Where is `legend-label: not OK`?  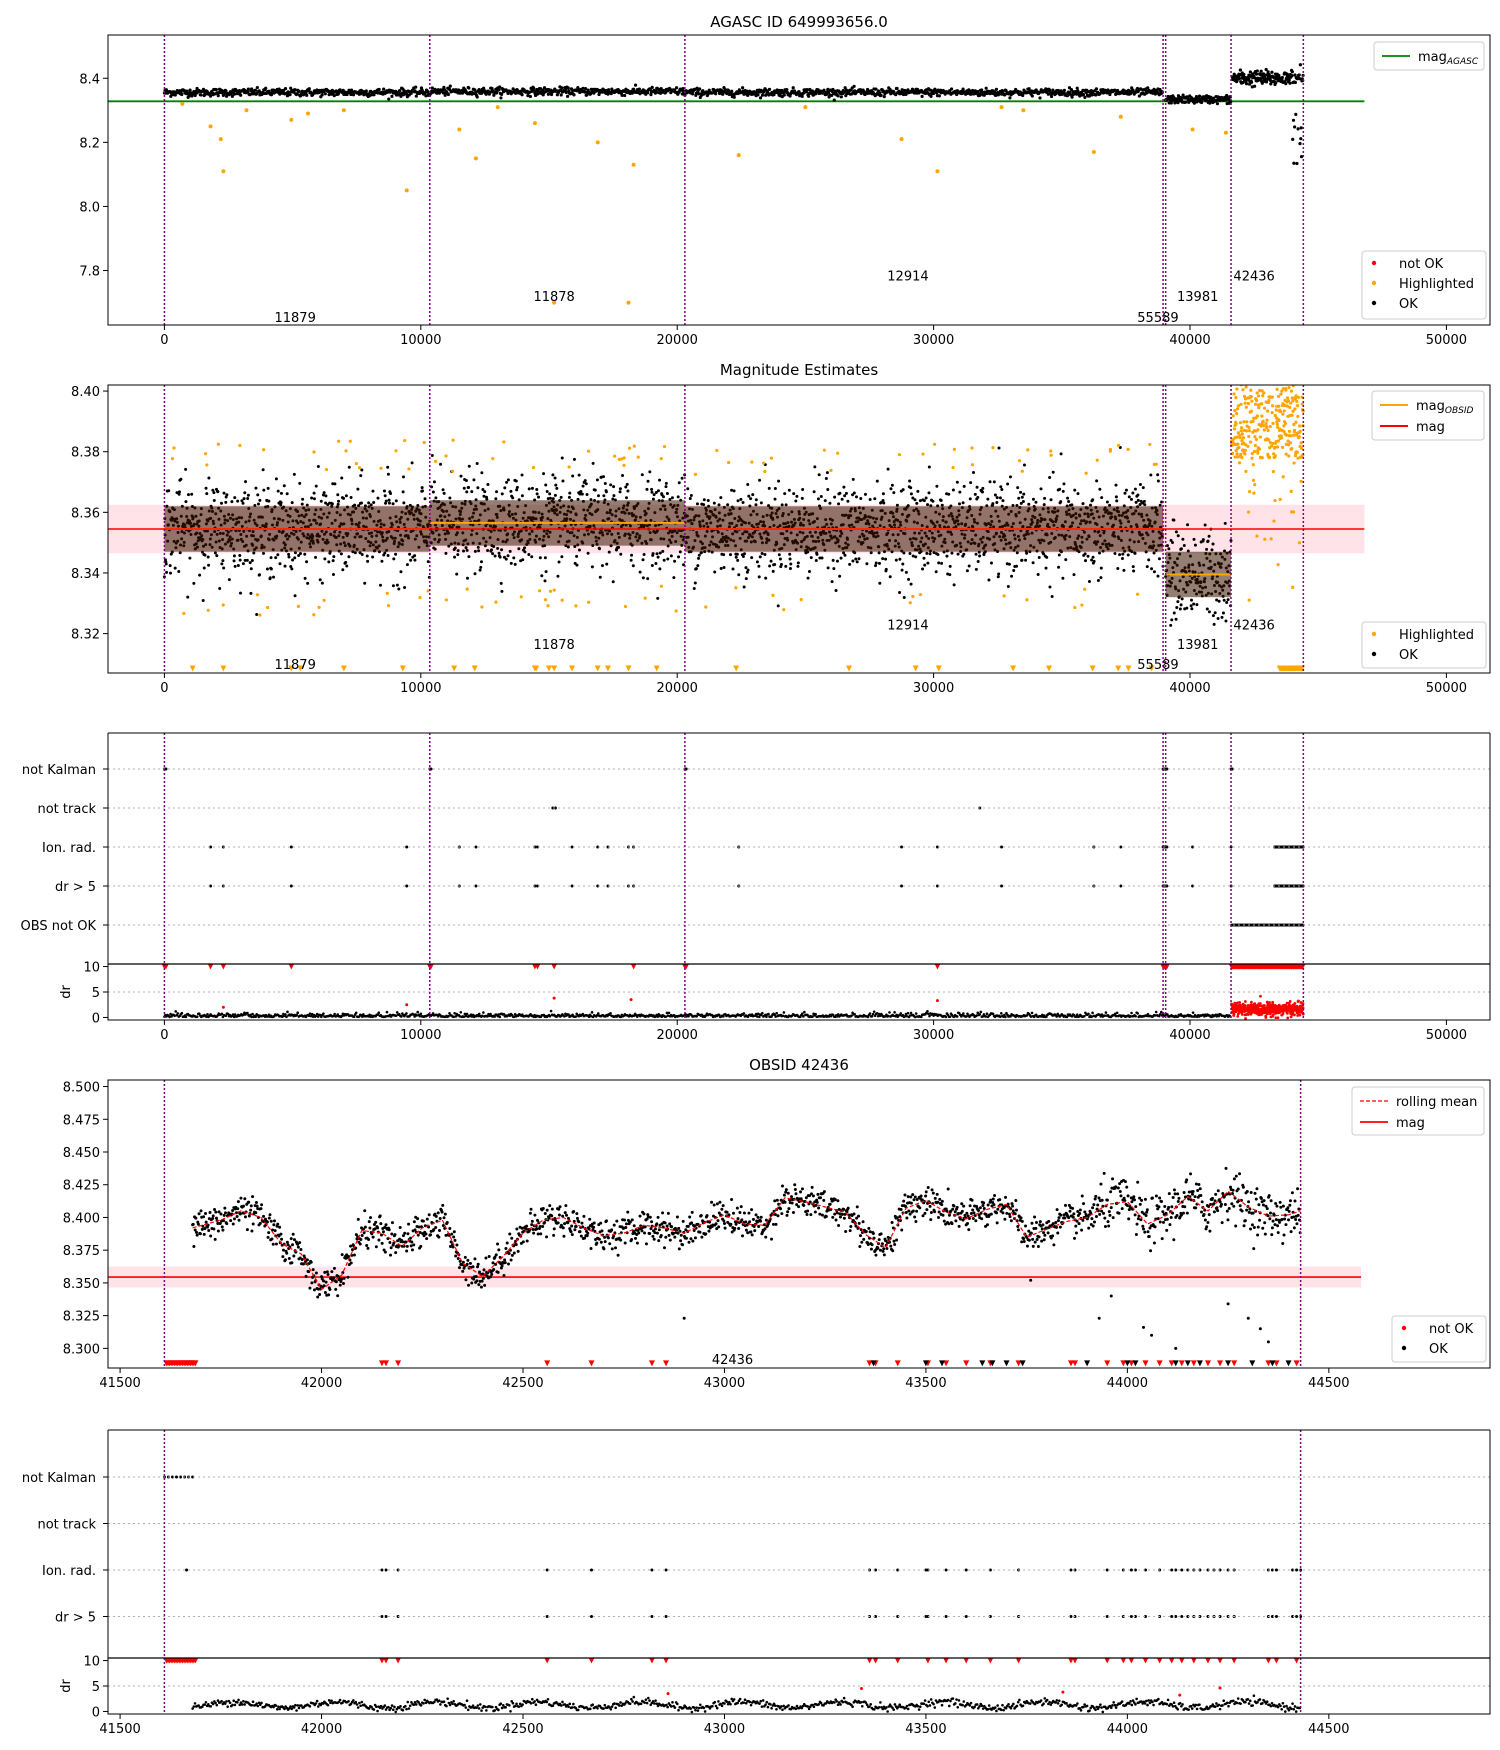 legend-label: not OK is located at coordinates (1421, 264).